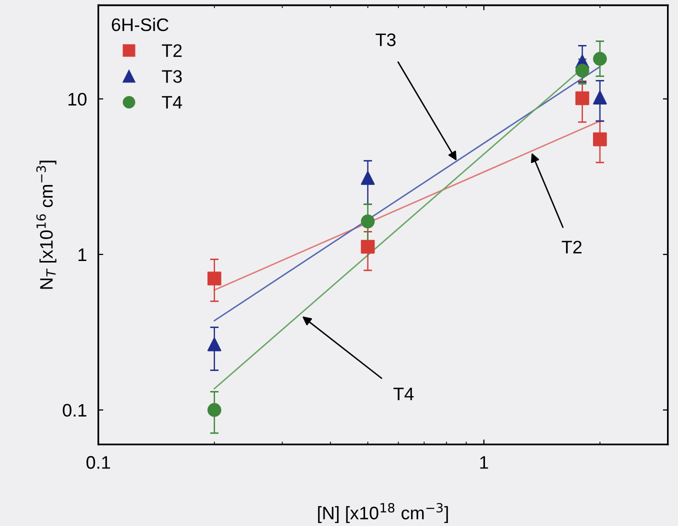 The image size is (678, 526). What do you see at coordinates (572, 247) in the screenshot?
I see `annotation: T2` at bounding box center [572, 247].